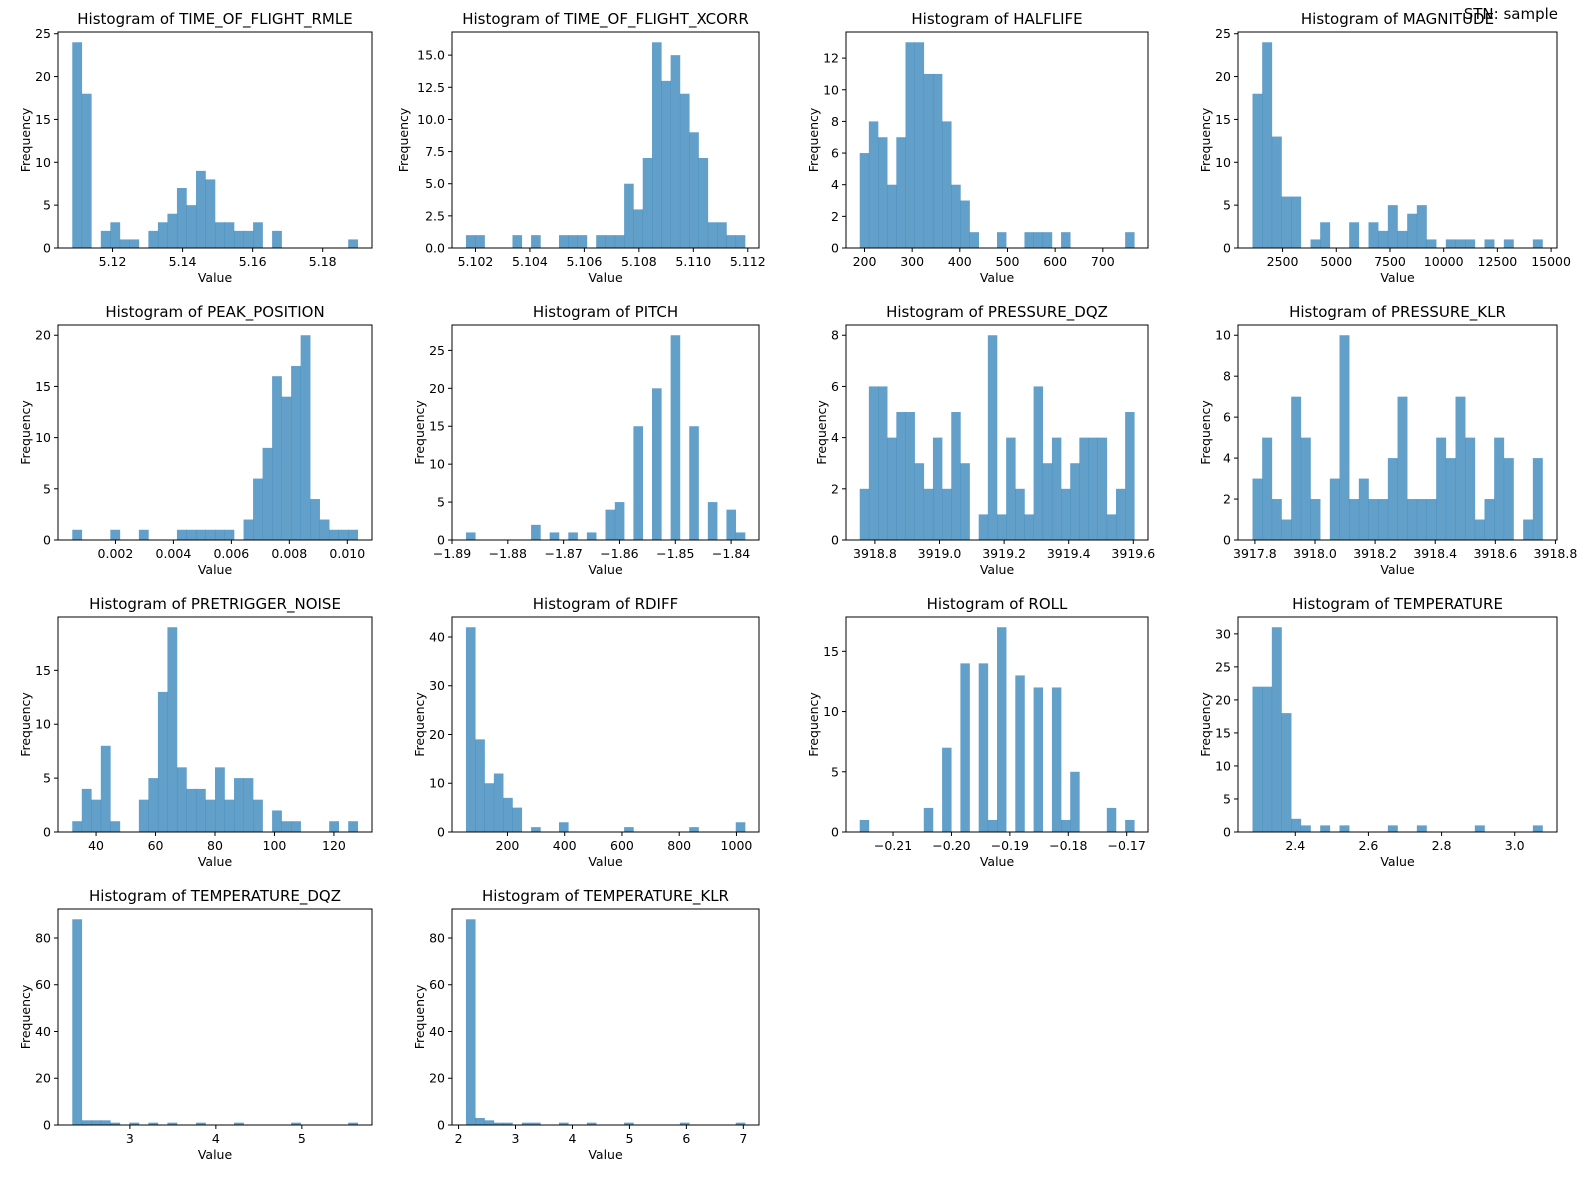 The image size is (1589, 1193). I want to click on x-axis-label: Value, so click(215, 1154).